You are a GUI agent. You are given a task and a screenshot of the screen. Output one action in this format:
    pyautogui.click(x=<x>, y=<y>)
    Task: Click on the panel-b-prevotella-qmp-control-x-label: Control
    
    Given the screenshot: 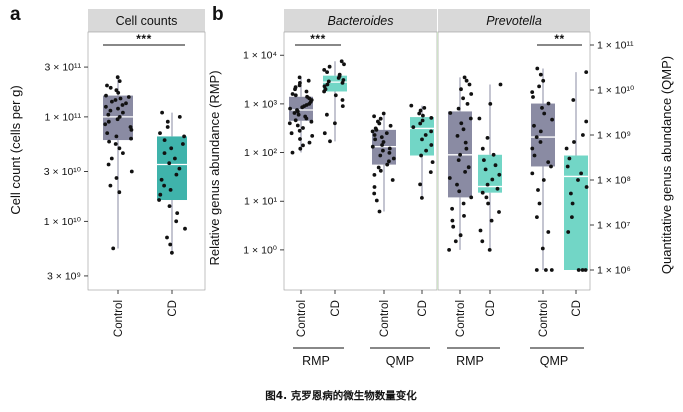 What is the action you would take?
    pyautogui.click(x=544, y=318)
    